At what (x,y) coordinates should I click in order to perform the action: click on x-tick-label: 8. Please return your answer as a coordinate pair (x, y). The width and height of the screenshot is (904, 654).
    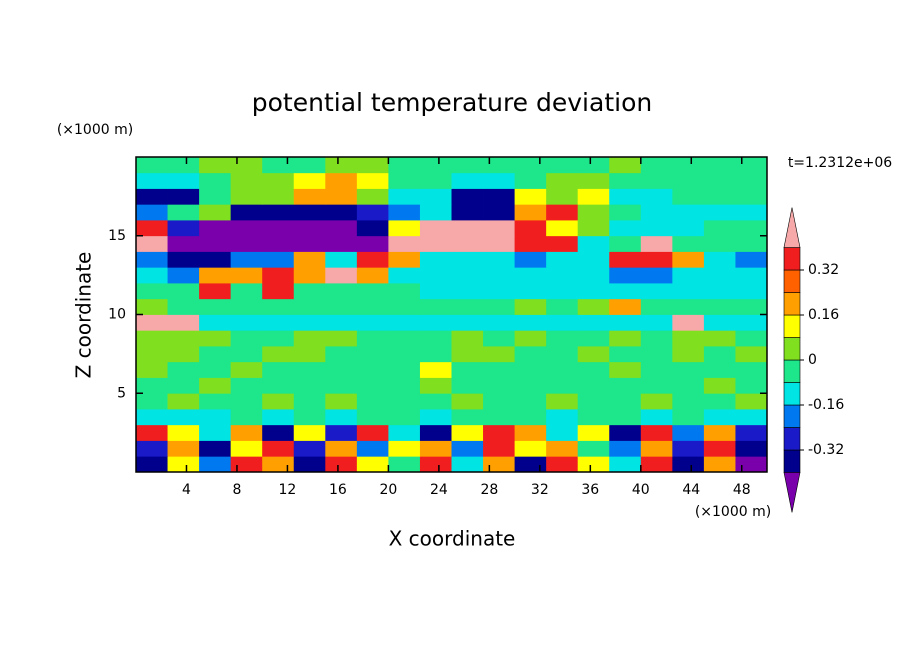
    Looking at the image, I should click on (236, 490).